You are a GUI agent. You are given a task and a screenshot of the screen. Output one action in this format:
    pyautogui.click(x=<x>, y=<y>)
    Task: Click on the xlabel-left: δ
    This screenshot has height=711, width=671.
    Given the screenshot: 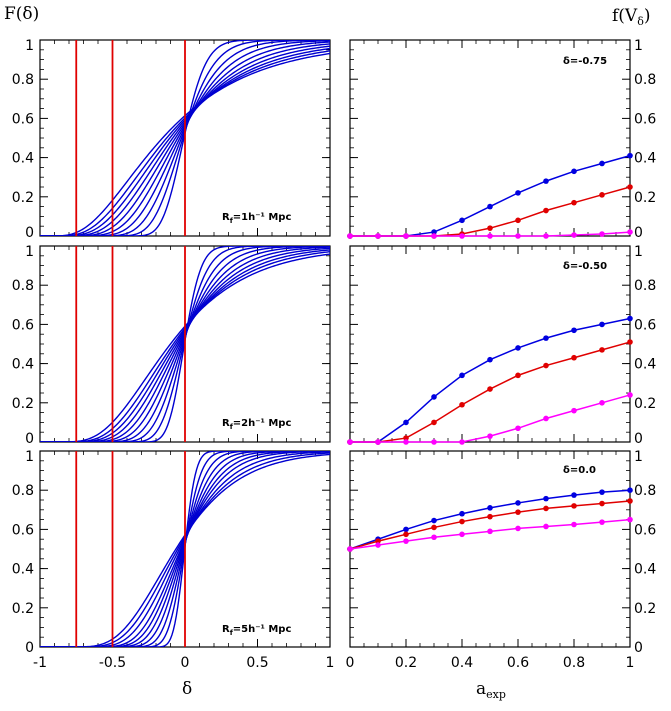 What is the action you would take?
    pyautogui.click(x=187, y=689)
    